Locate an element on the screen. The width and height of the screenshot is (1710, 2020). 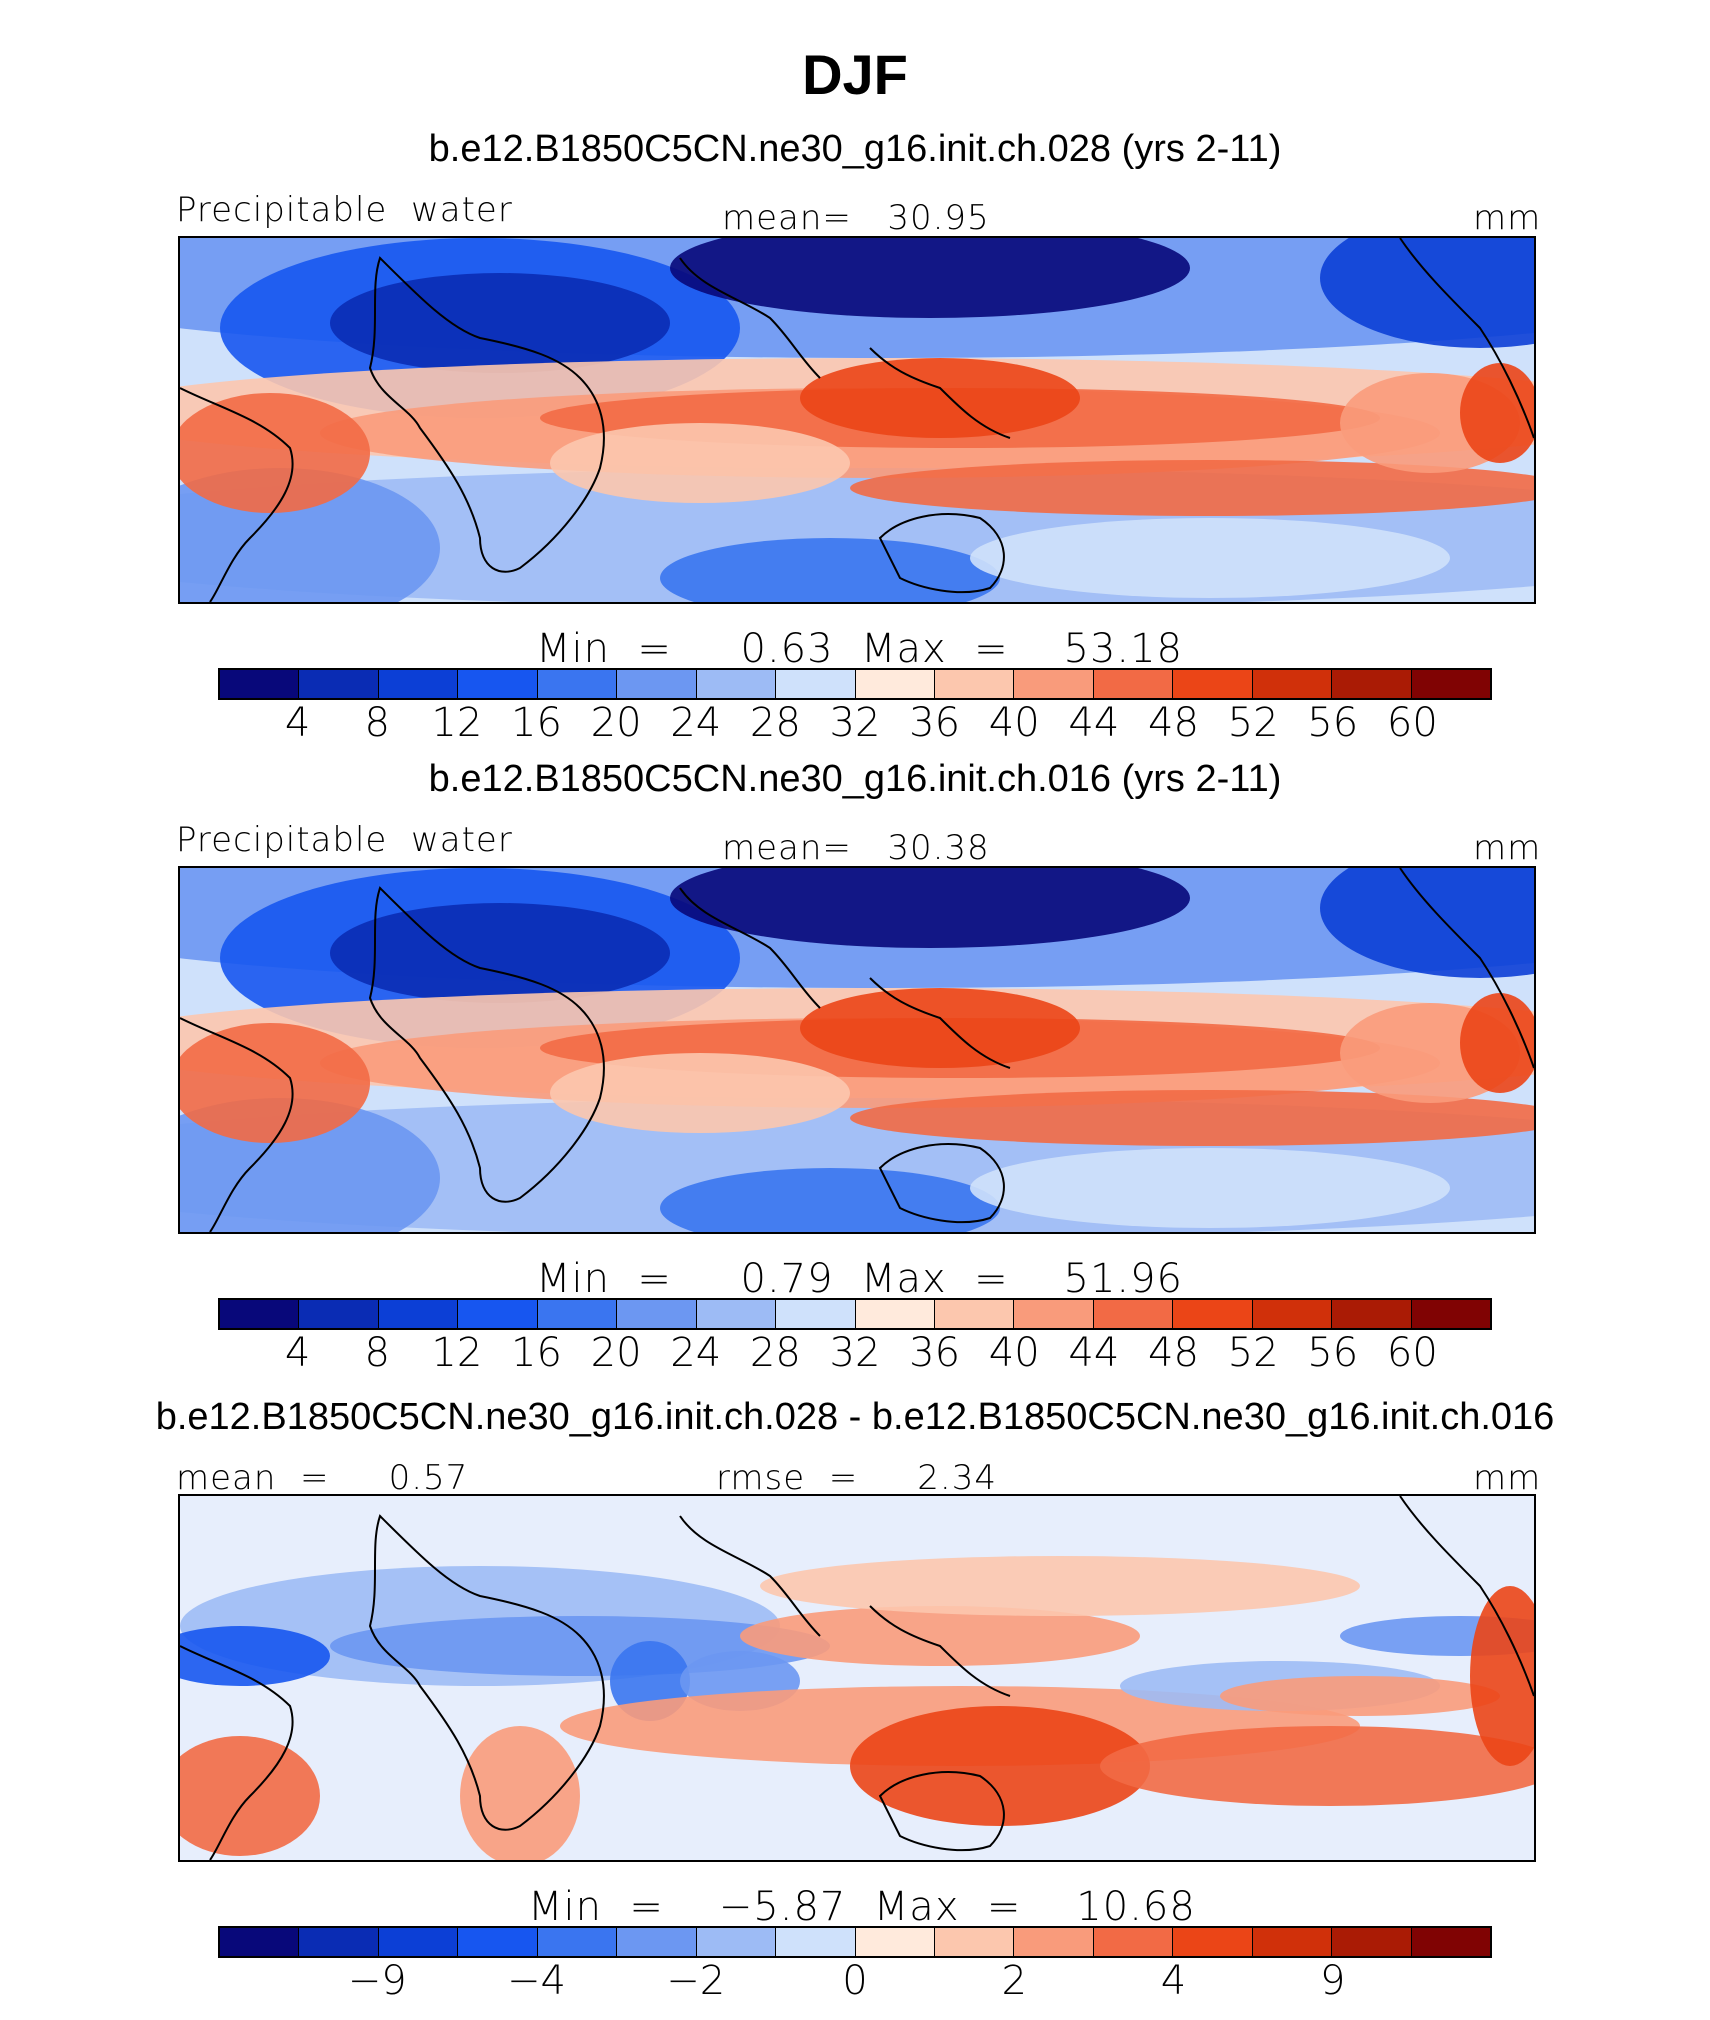
panel-3-field is located at coordinates (857, 1678).